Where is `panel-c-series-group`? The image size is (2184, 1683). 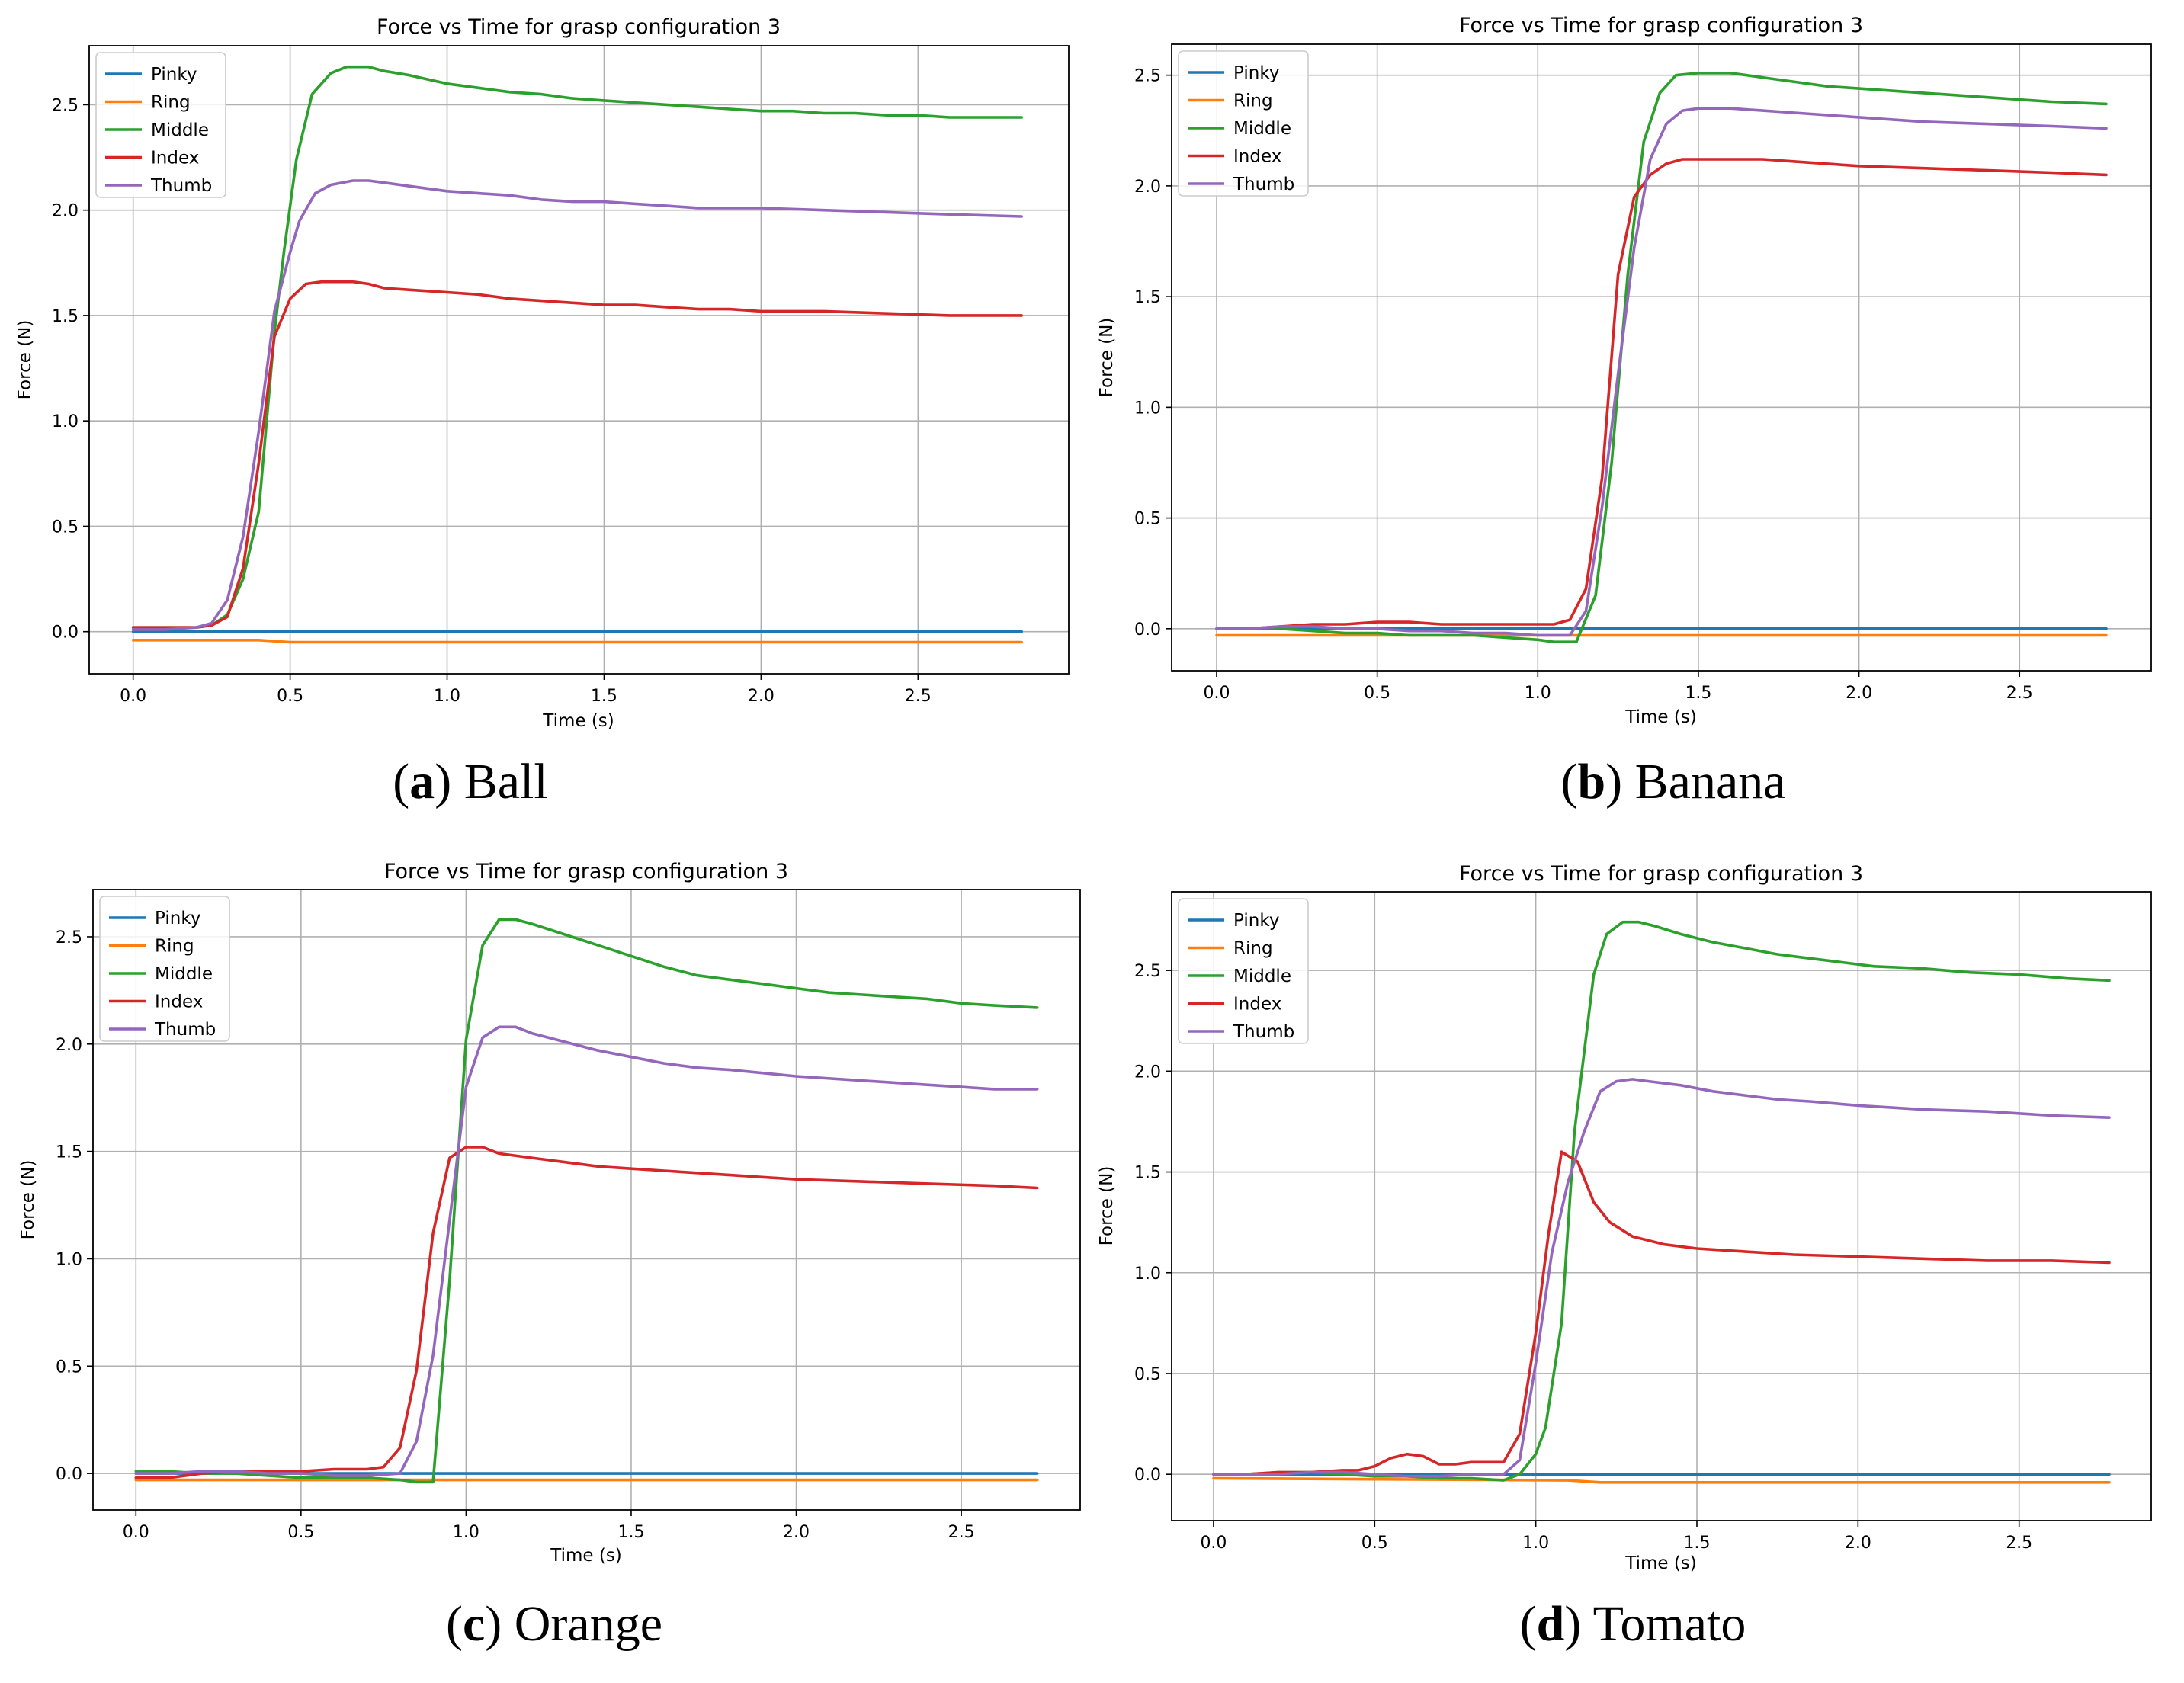
panel-c-series-group is located at coordinates (586, 1201).